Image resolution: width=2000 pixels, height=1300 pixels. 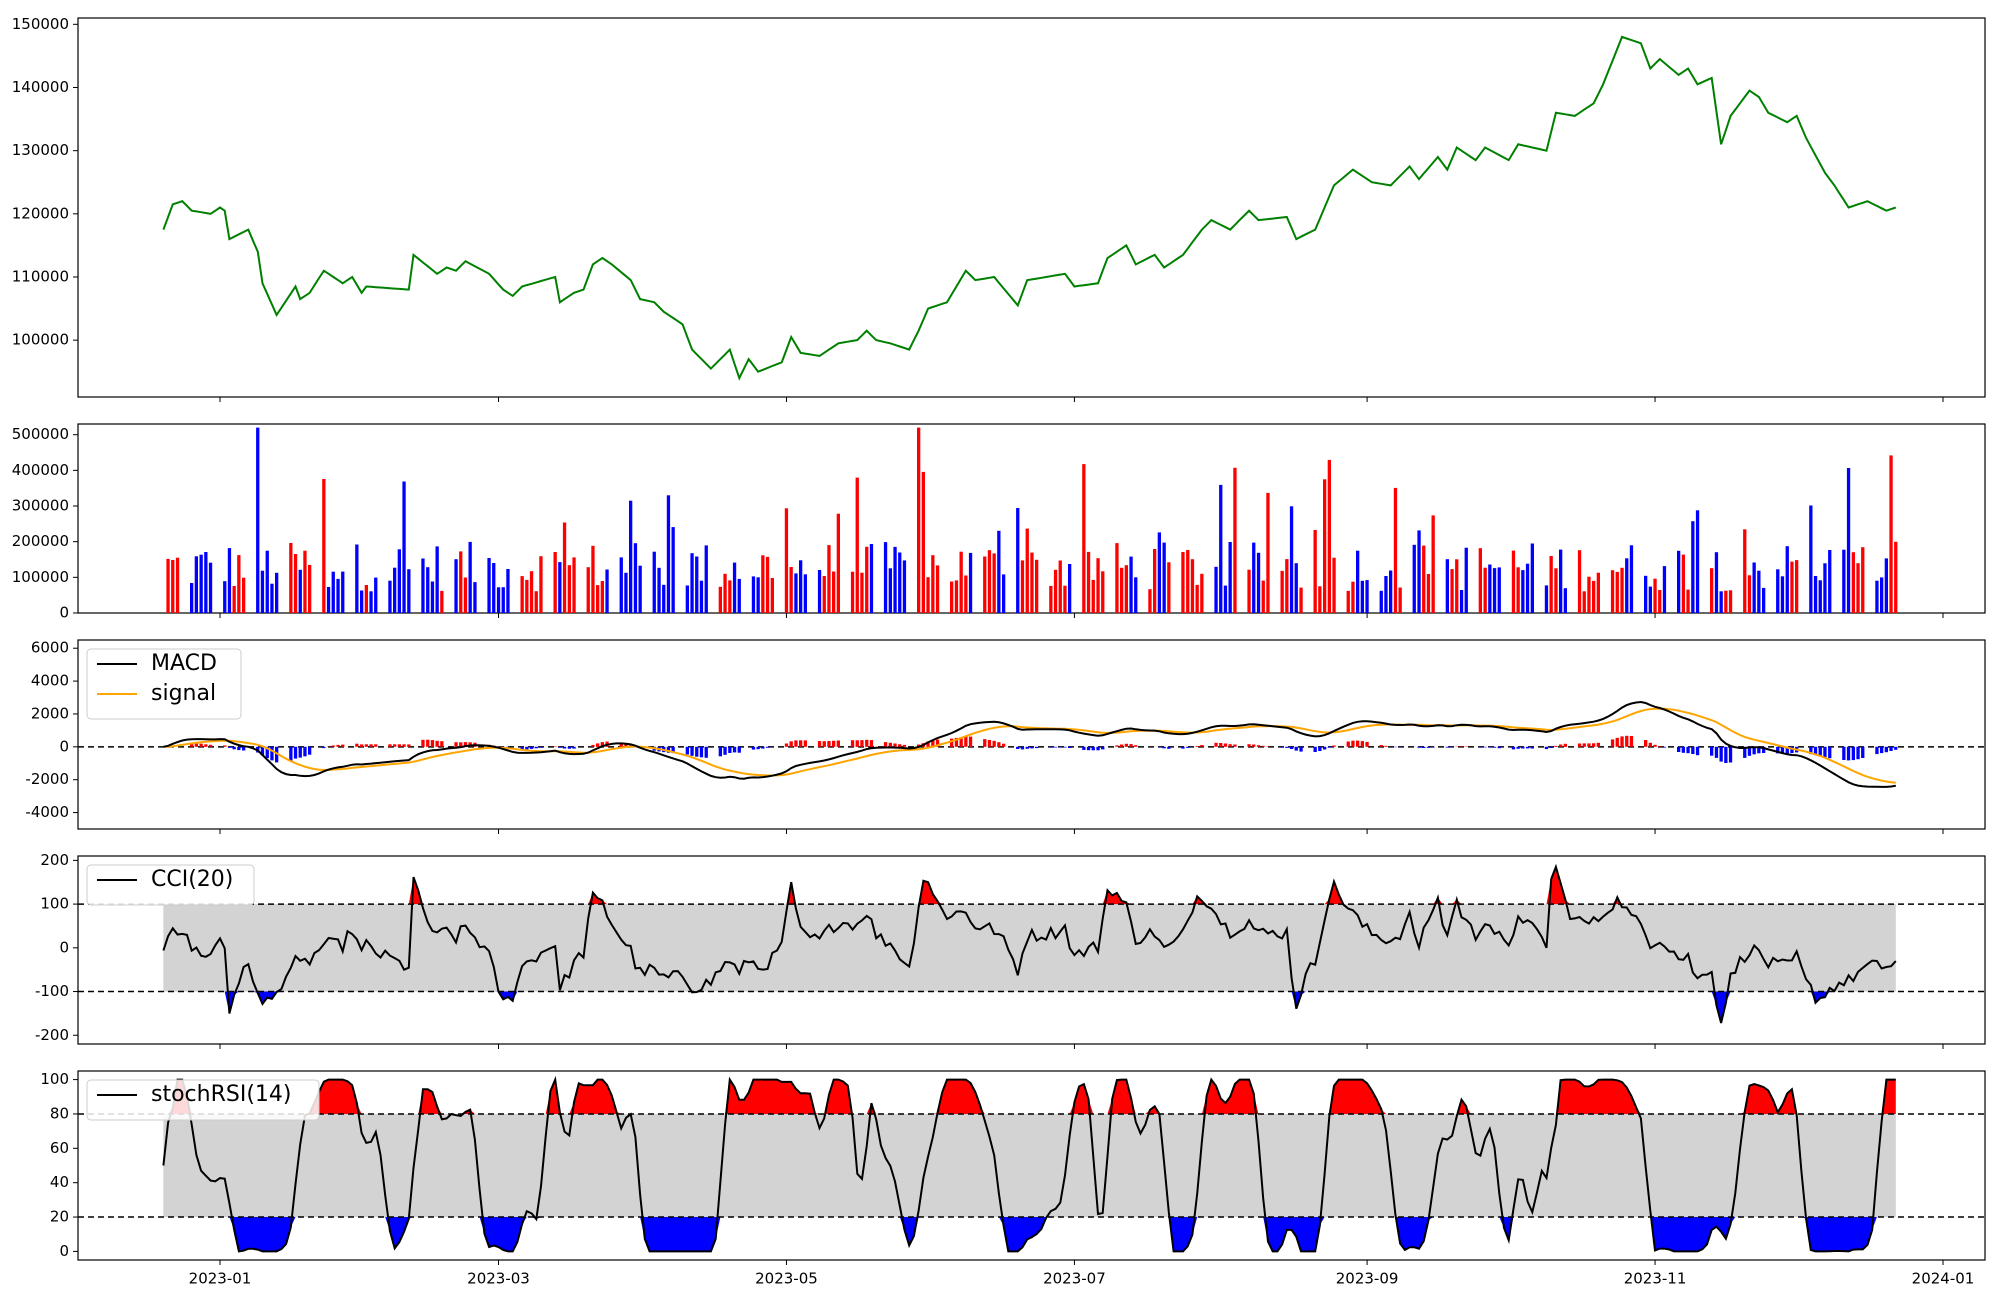 What do you see at coordinates (52, 991) in the screenshot?
I see `cci-ytick-label: -100` at bounding box center [52, 991].